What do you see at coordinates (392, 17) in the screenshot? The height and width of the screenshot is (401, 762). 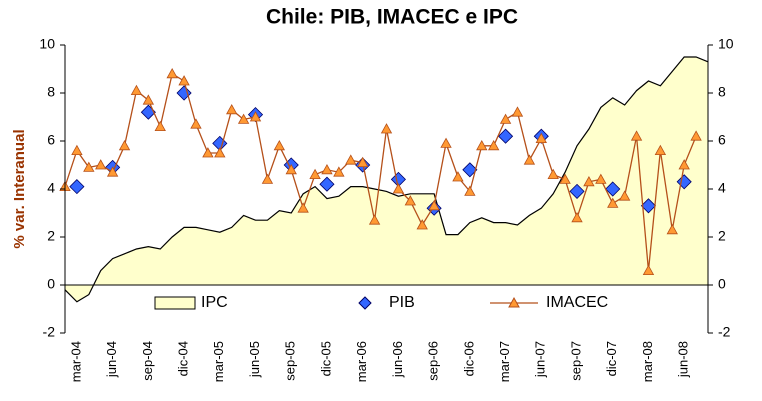 I see `chart-title: Chile: PIB, IMACEC e IPC` at bounding box center [392, 17].